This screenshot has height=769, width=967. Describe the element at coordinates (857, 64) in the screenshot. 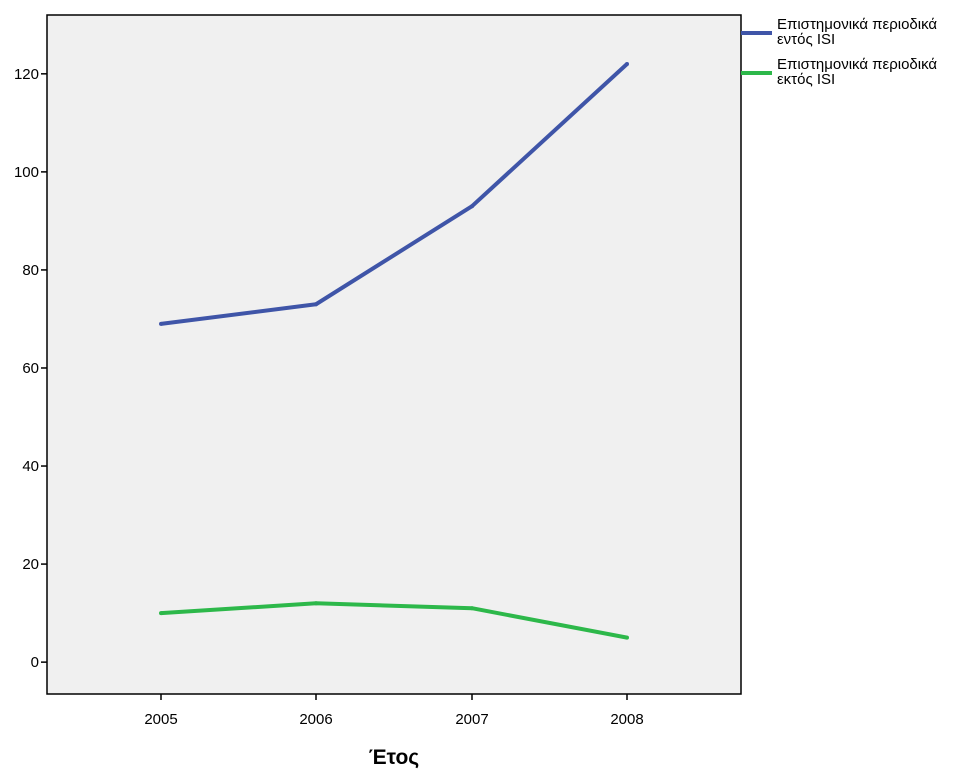

I see `legend-label-2: Επιστημονικά περιοδικά` at that location.